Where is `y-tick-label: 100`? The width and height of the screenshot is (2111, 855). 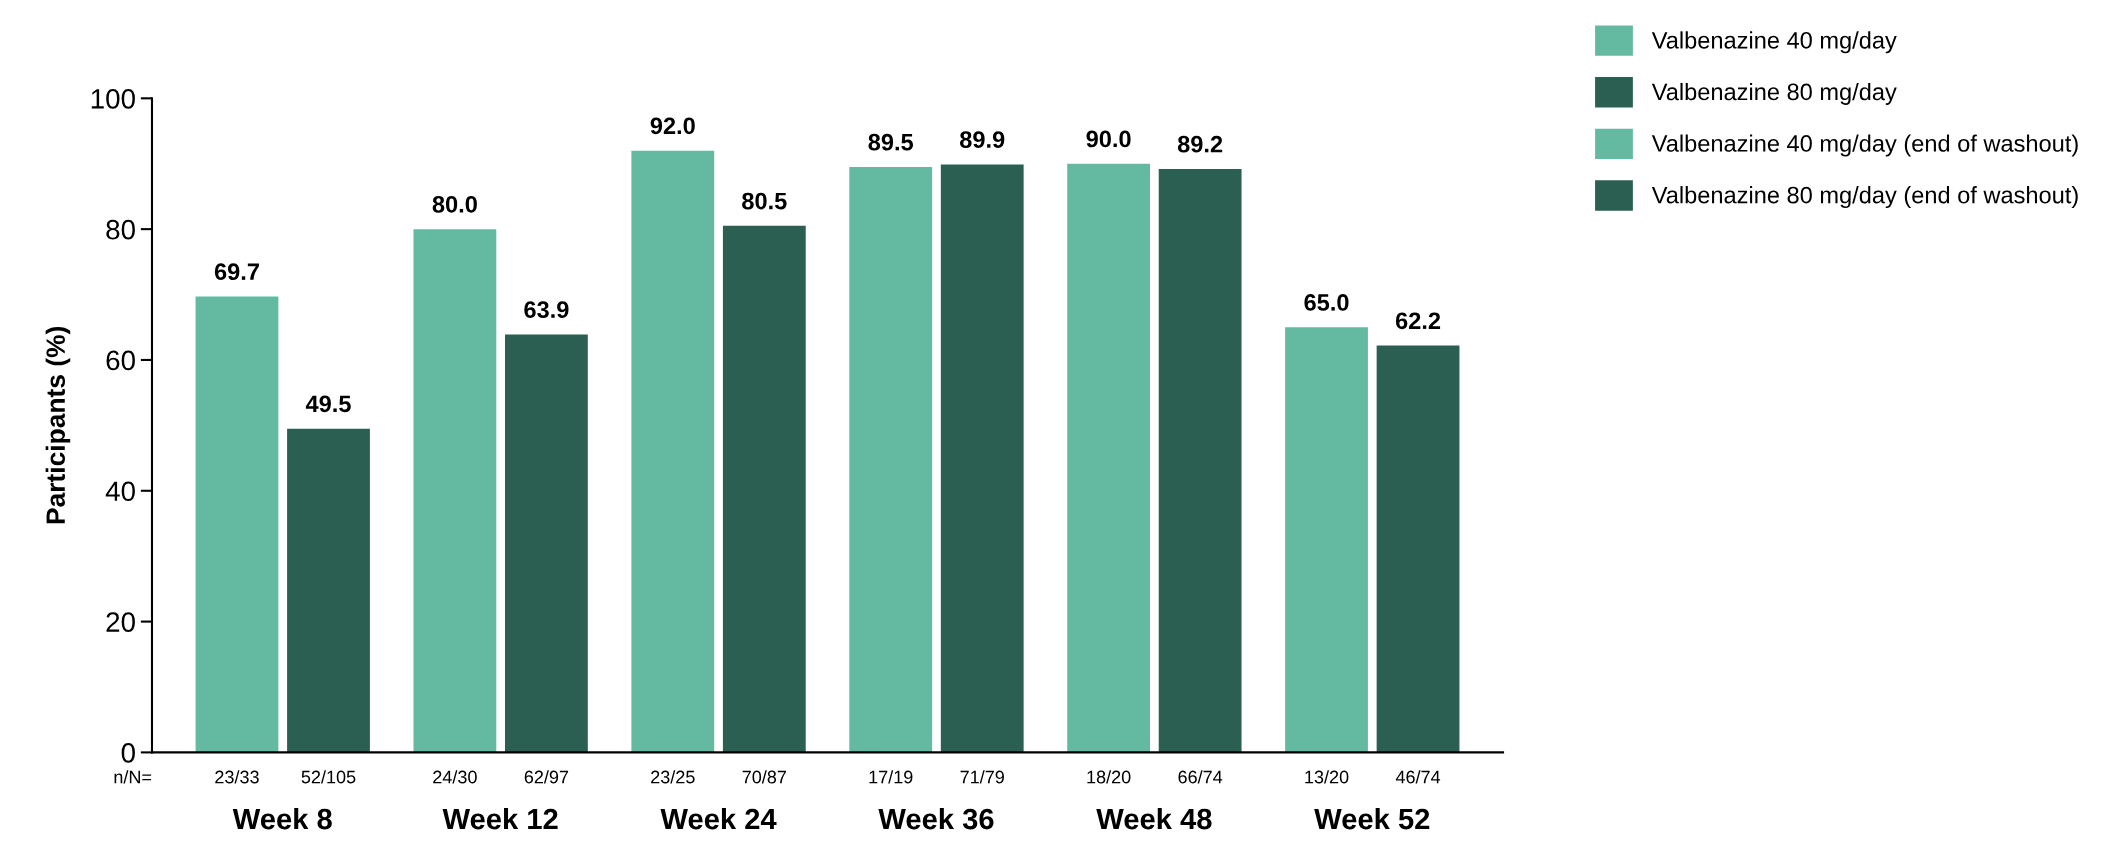 y-tick-label: 100 is located at coordinates (113, 98).